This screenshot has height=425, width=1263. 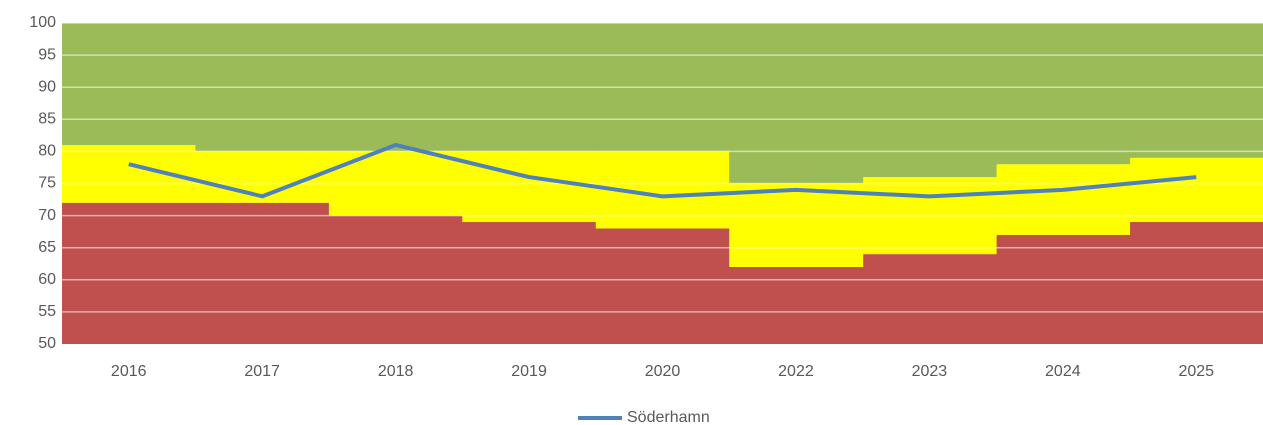 I want to click on y-tick-label: 55, so click(x=47, y=311).